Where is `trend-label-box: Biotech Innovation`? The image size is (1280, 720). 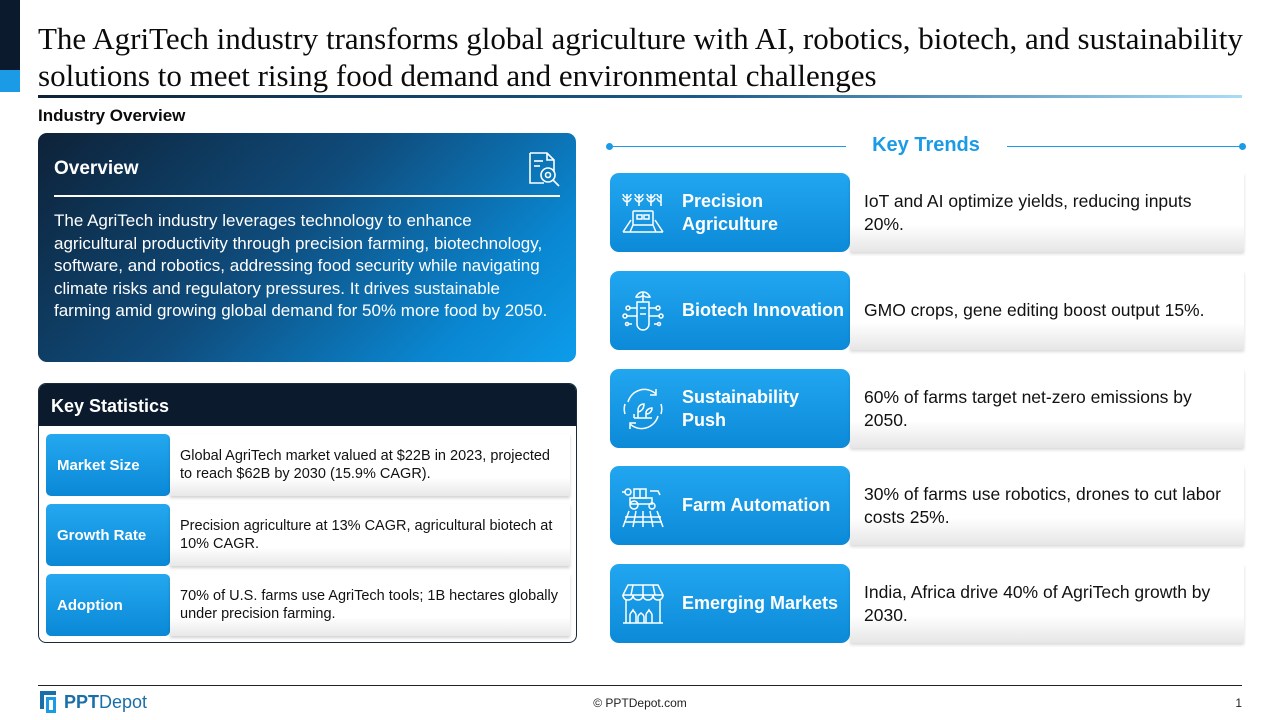 trend-label-box: Biotech Innovation is located at coordinates (730, 310).